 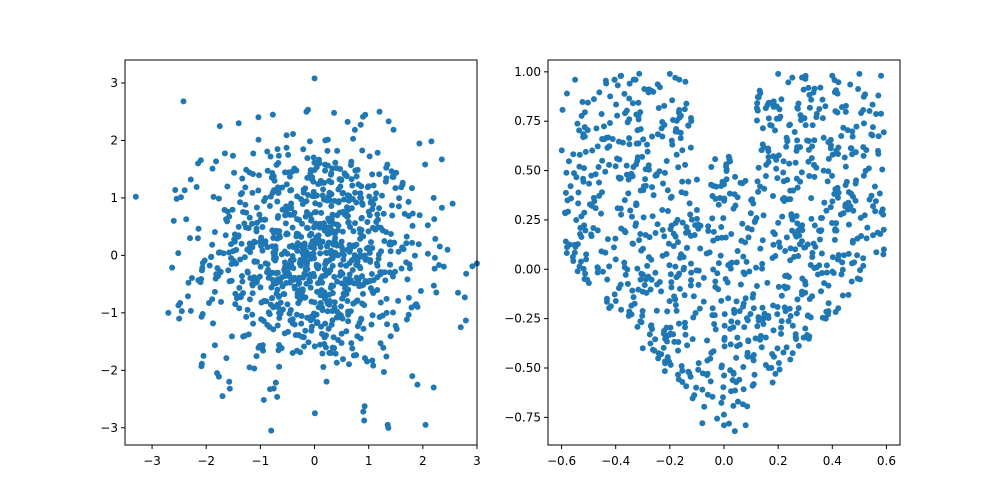 What do you see at coordinates (112, 255) in the screenshot?
I see `left-y-axis: −3 −2 −1 0 1 2 3` at bounding box center [112, 255].